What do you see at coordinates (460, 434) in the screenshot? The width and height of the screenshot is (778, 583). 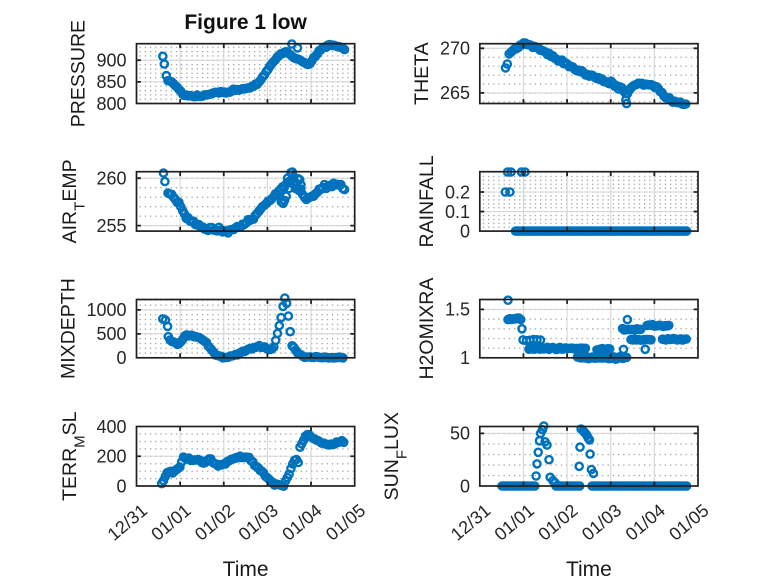 I see `svg-text: 50` at bounding box center [460, 434].